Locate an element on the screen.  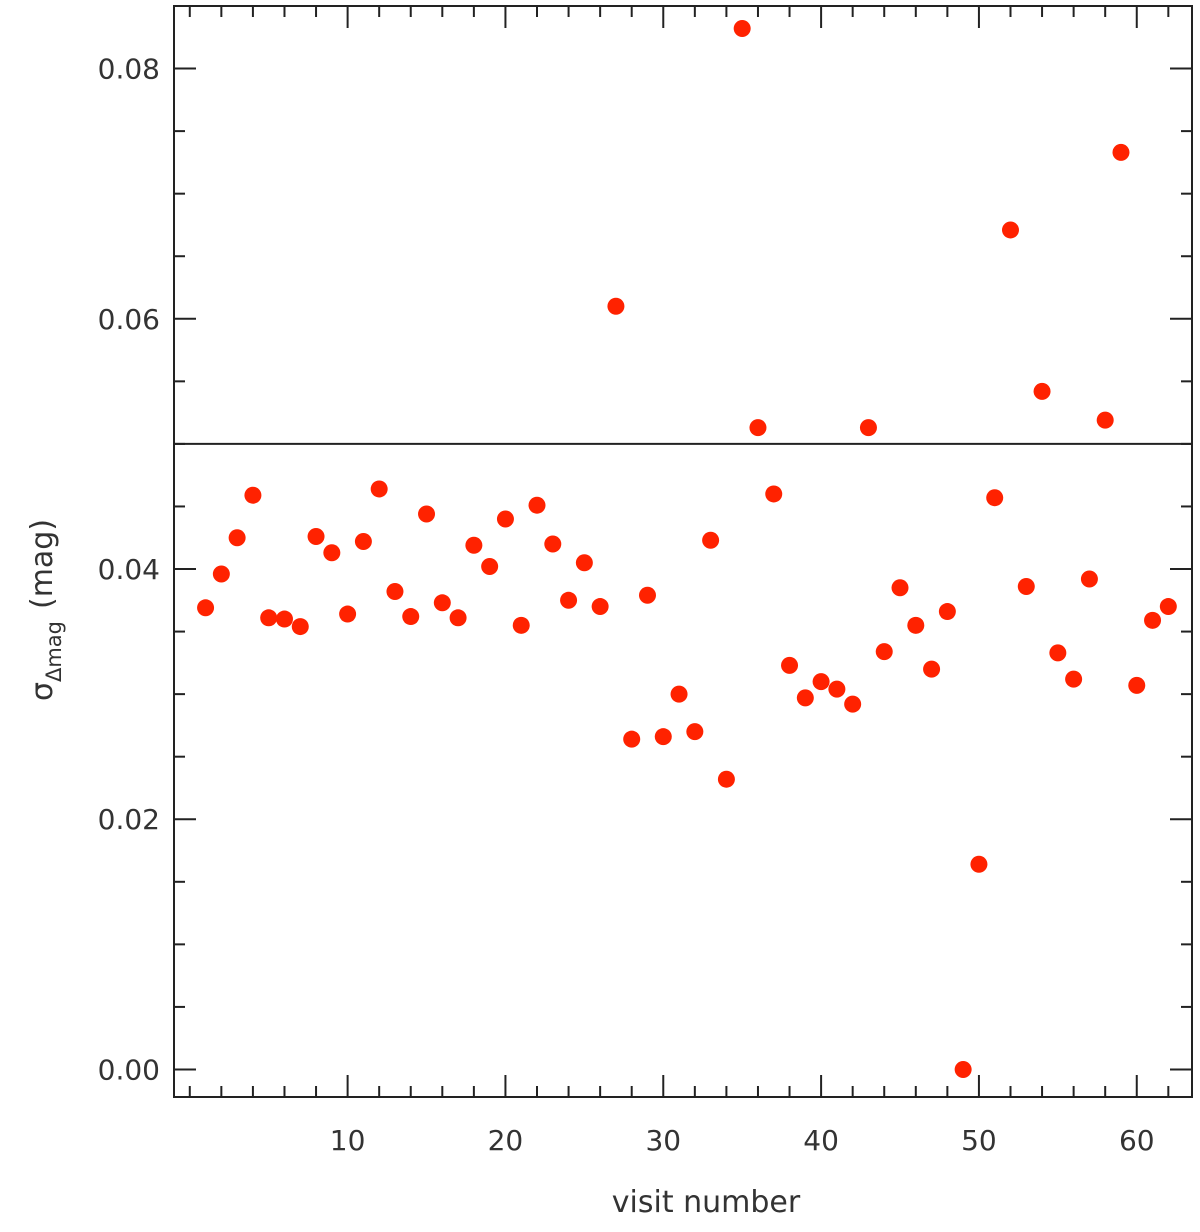
svg-text:σΔmag(mag): σΔmag (mag) is located at coordinates (45, 610).